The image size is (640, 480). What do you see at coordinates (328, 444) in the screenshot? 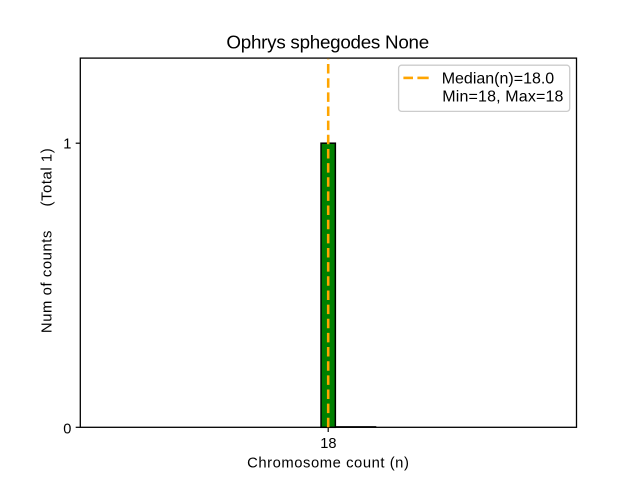
I see `svg-text: 18` at bounding box center [328, 444].